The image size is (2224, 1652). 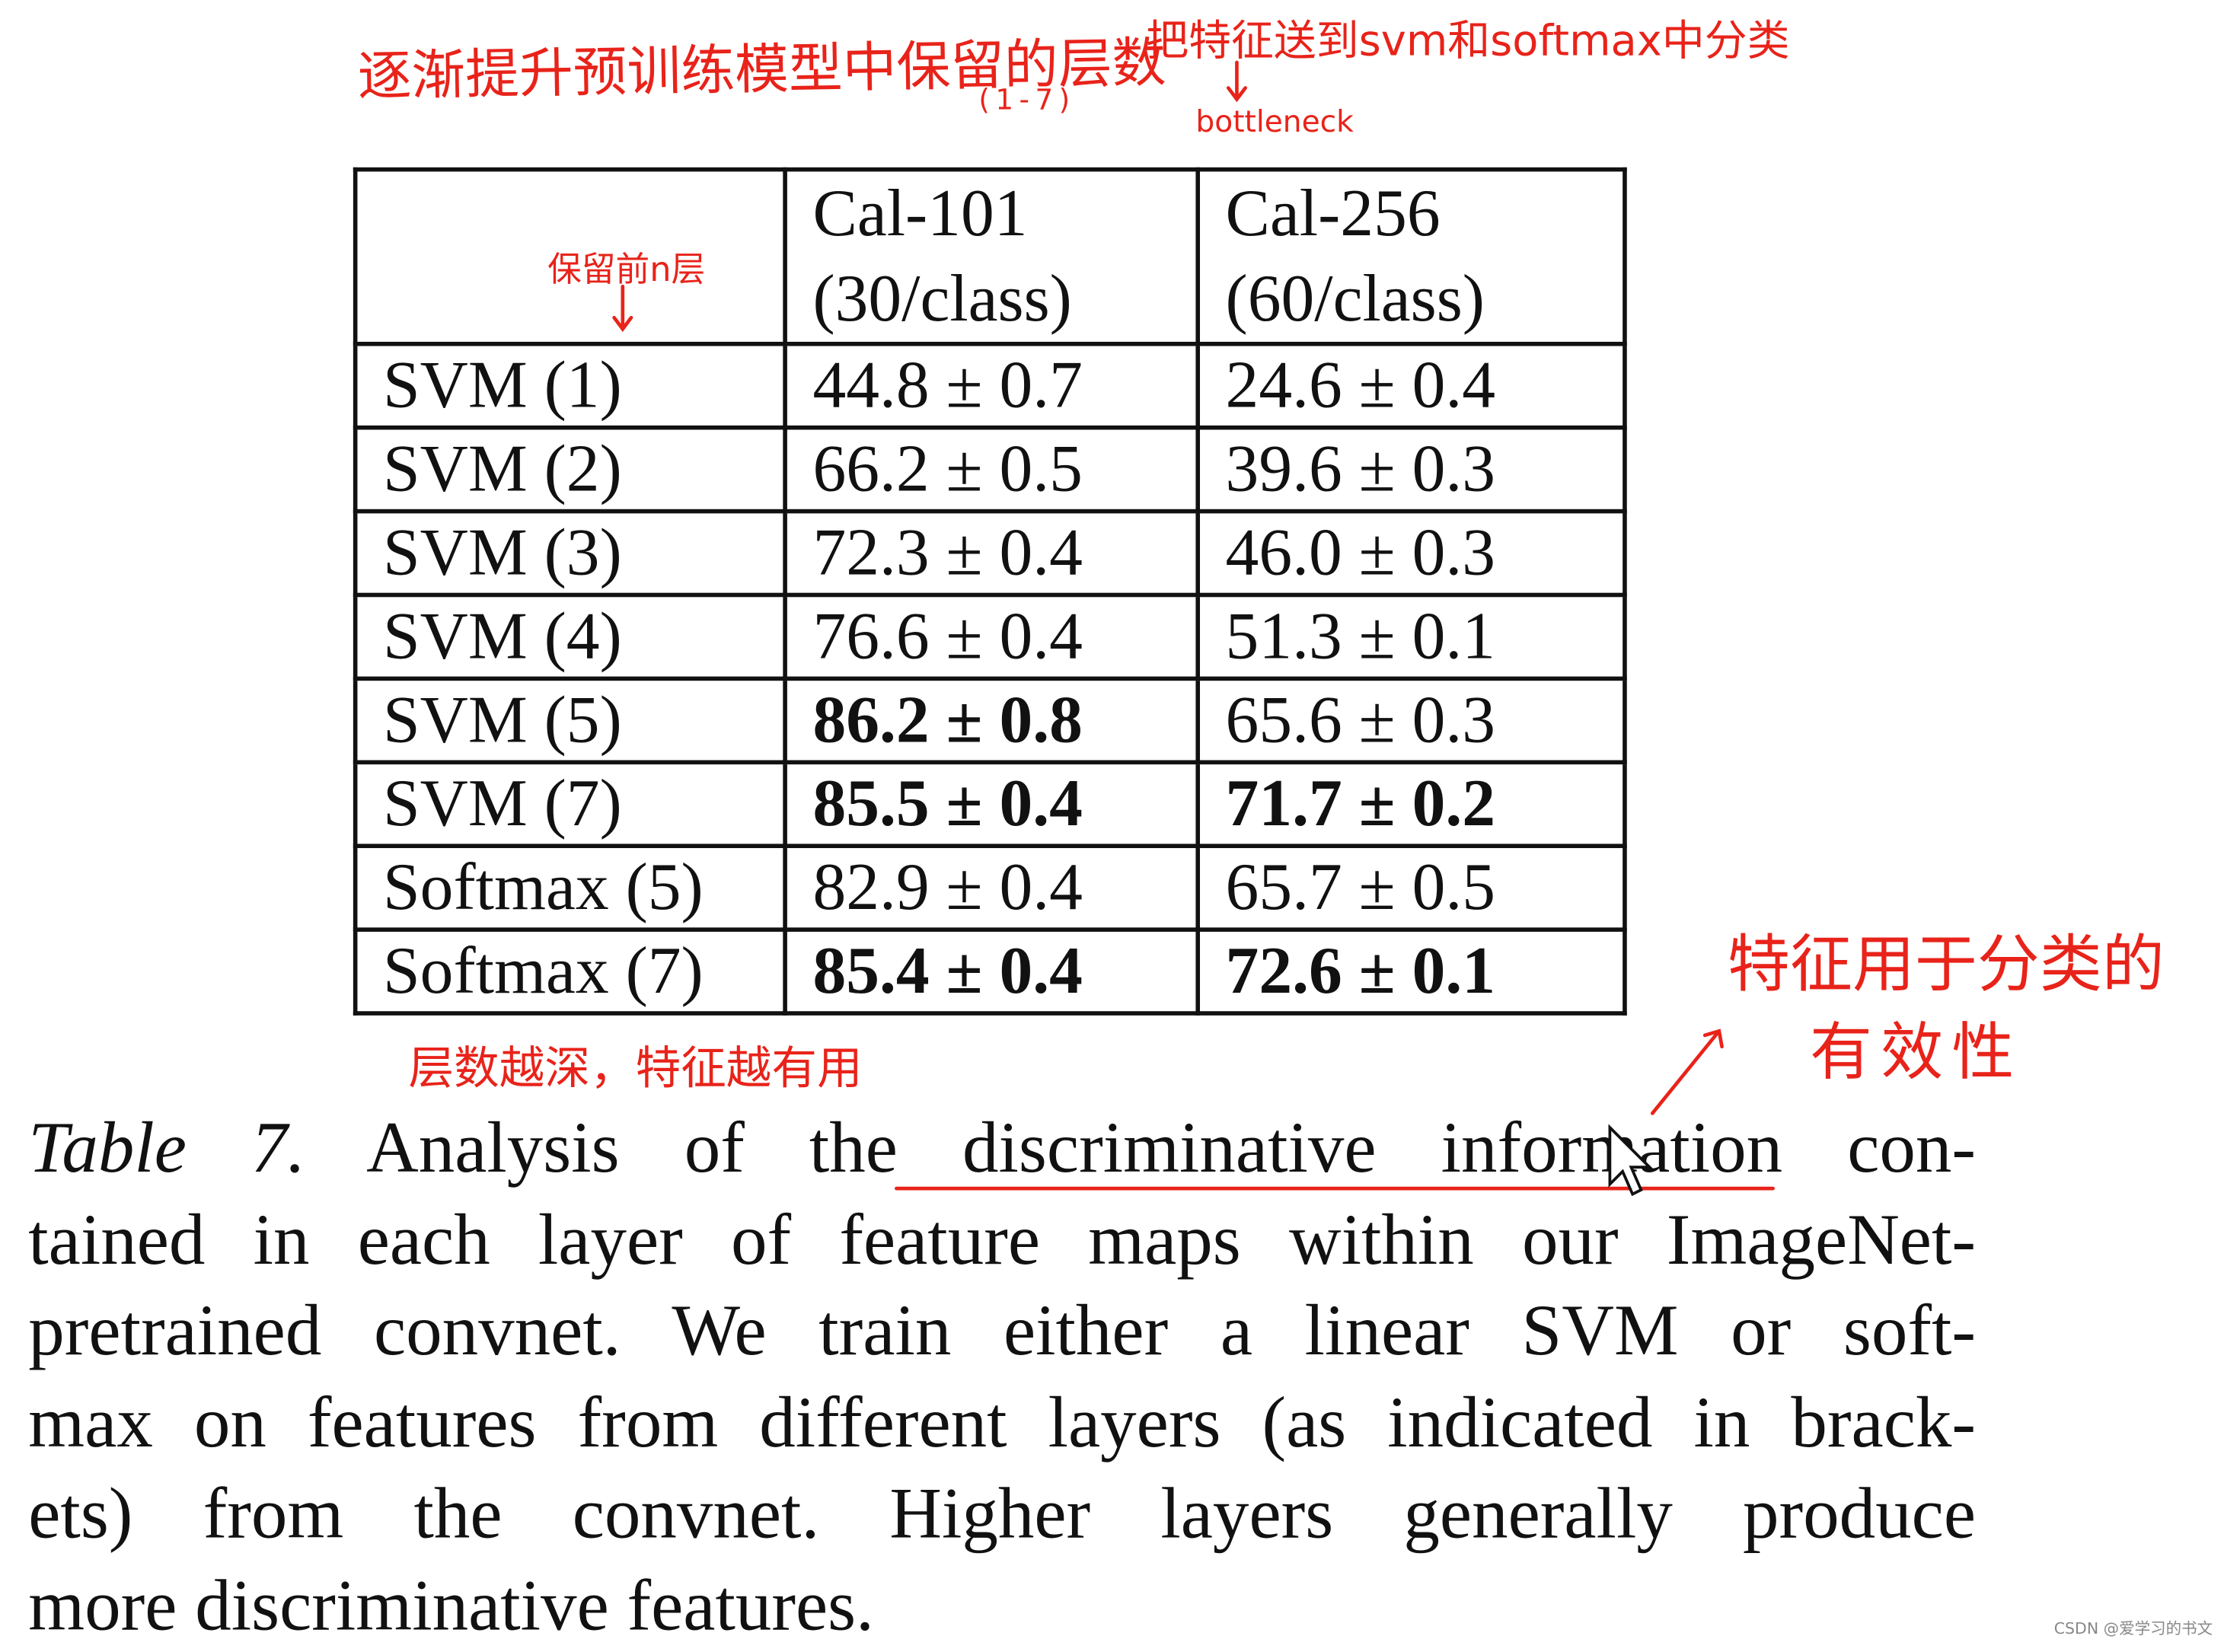 I want to click on caption-line: more discriminative features., so click(x=451, y=1606).